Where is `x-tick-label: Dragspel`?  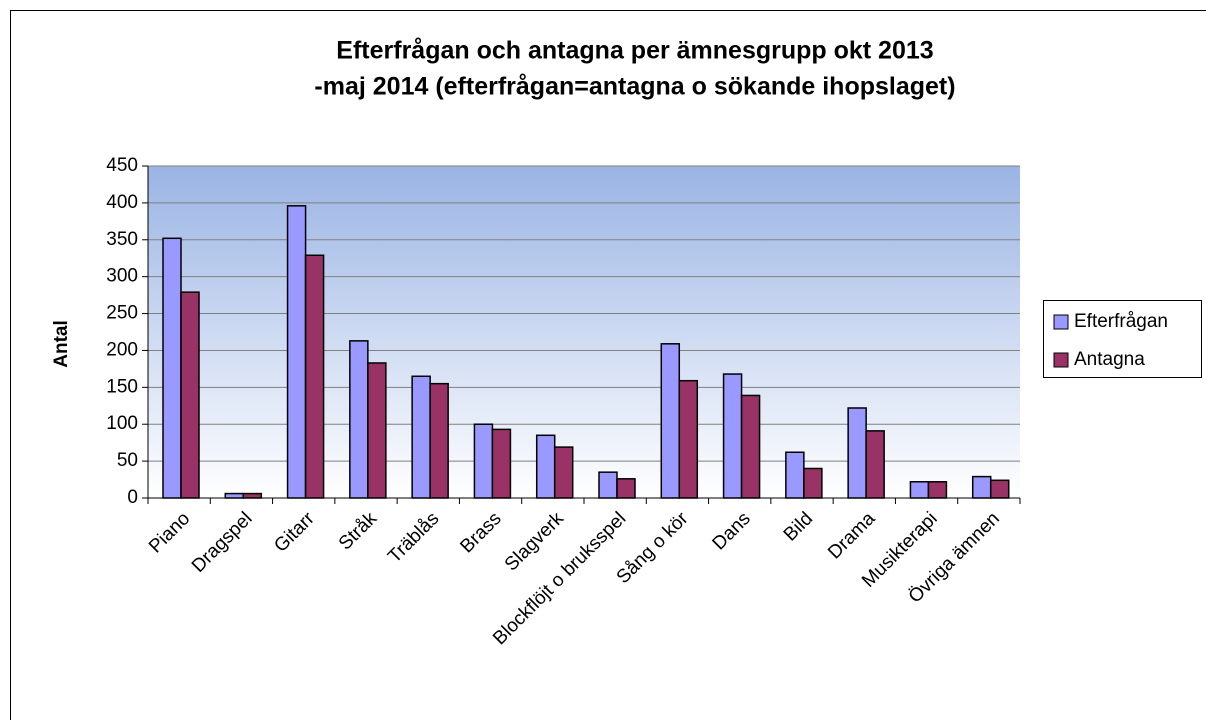 x-tick-label: Dragspel is located at coordinates (222, 542).